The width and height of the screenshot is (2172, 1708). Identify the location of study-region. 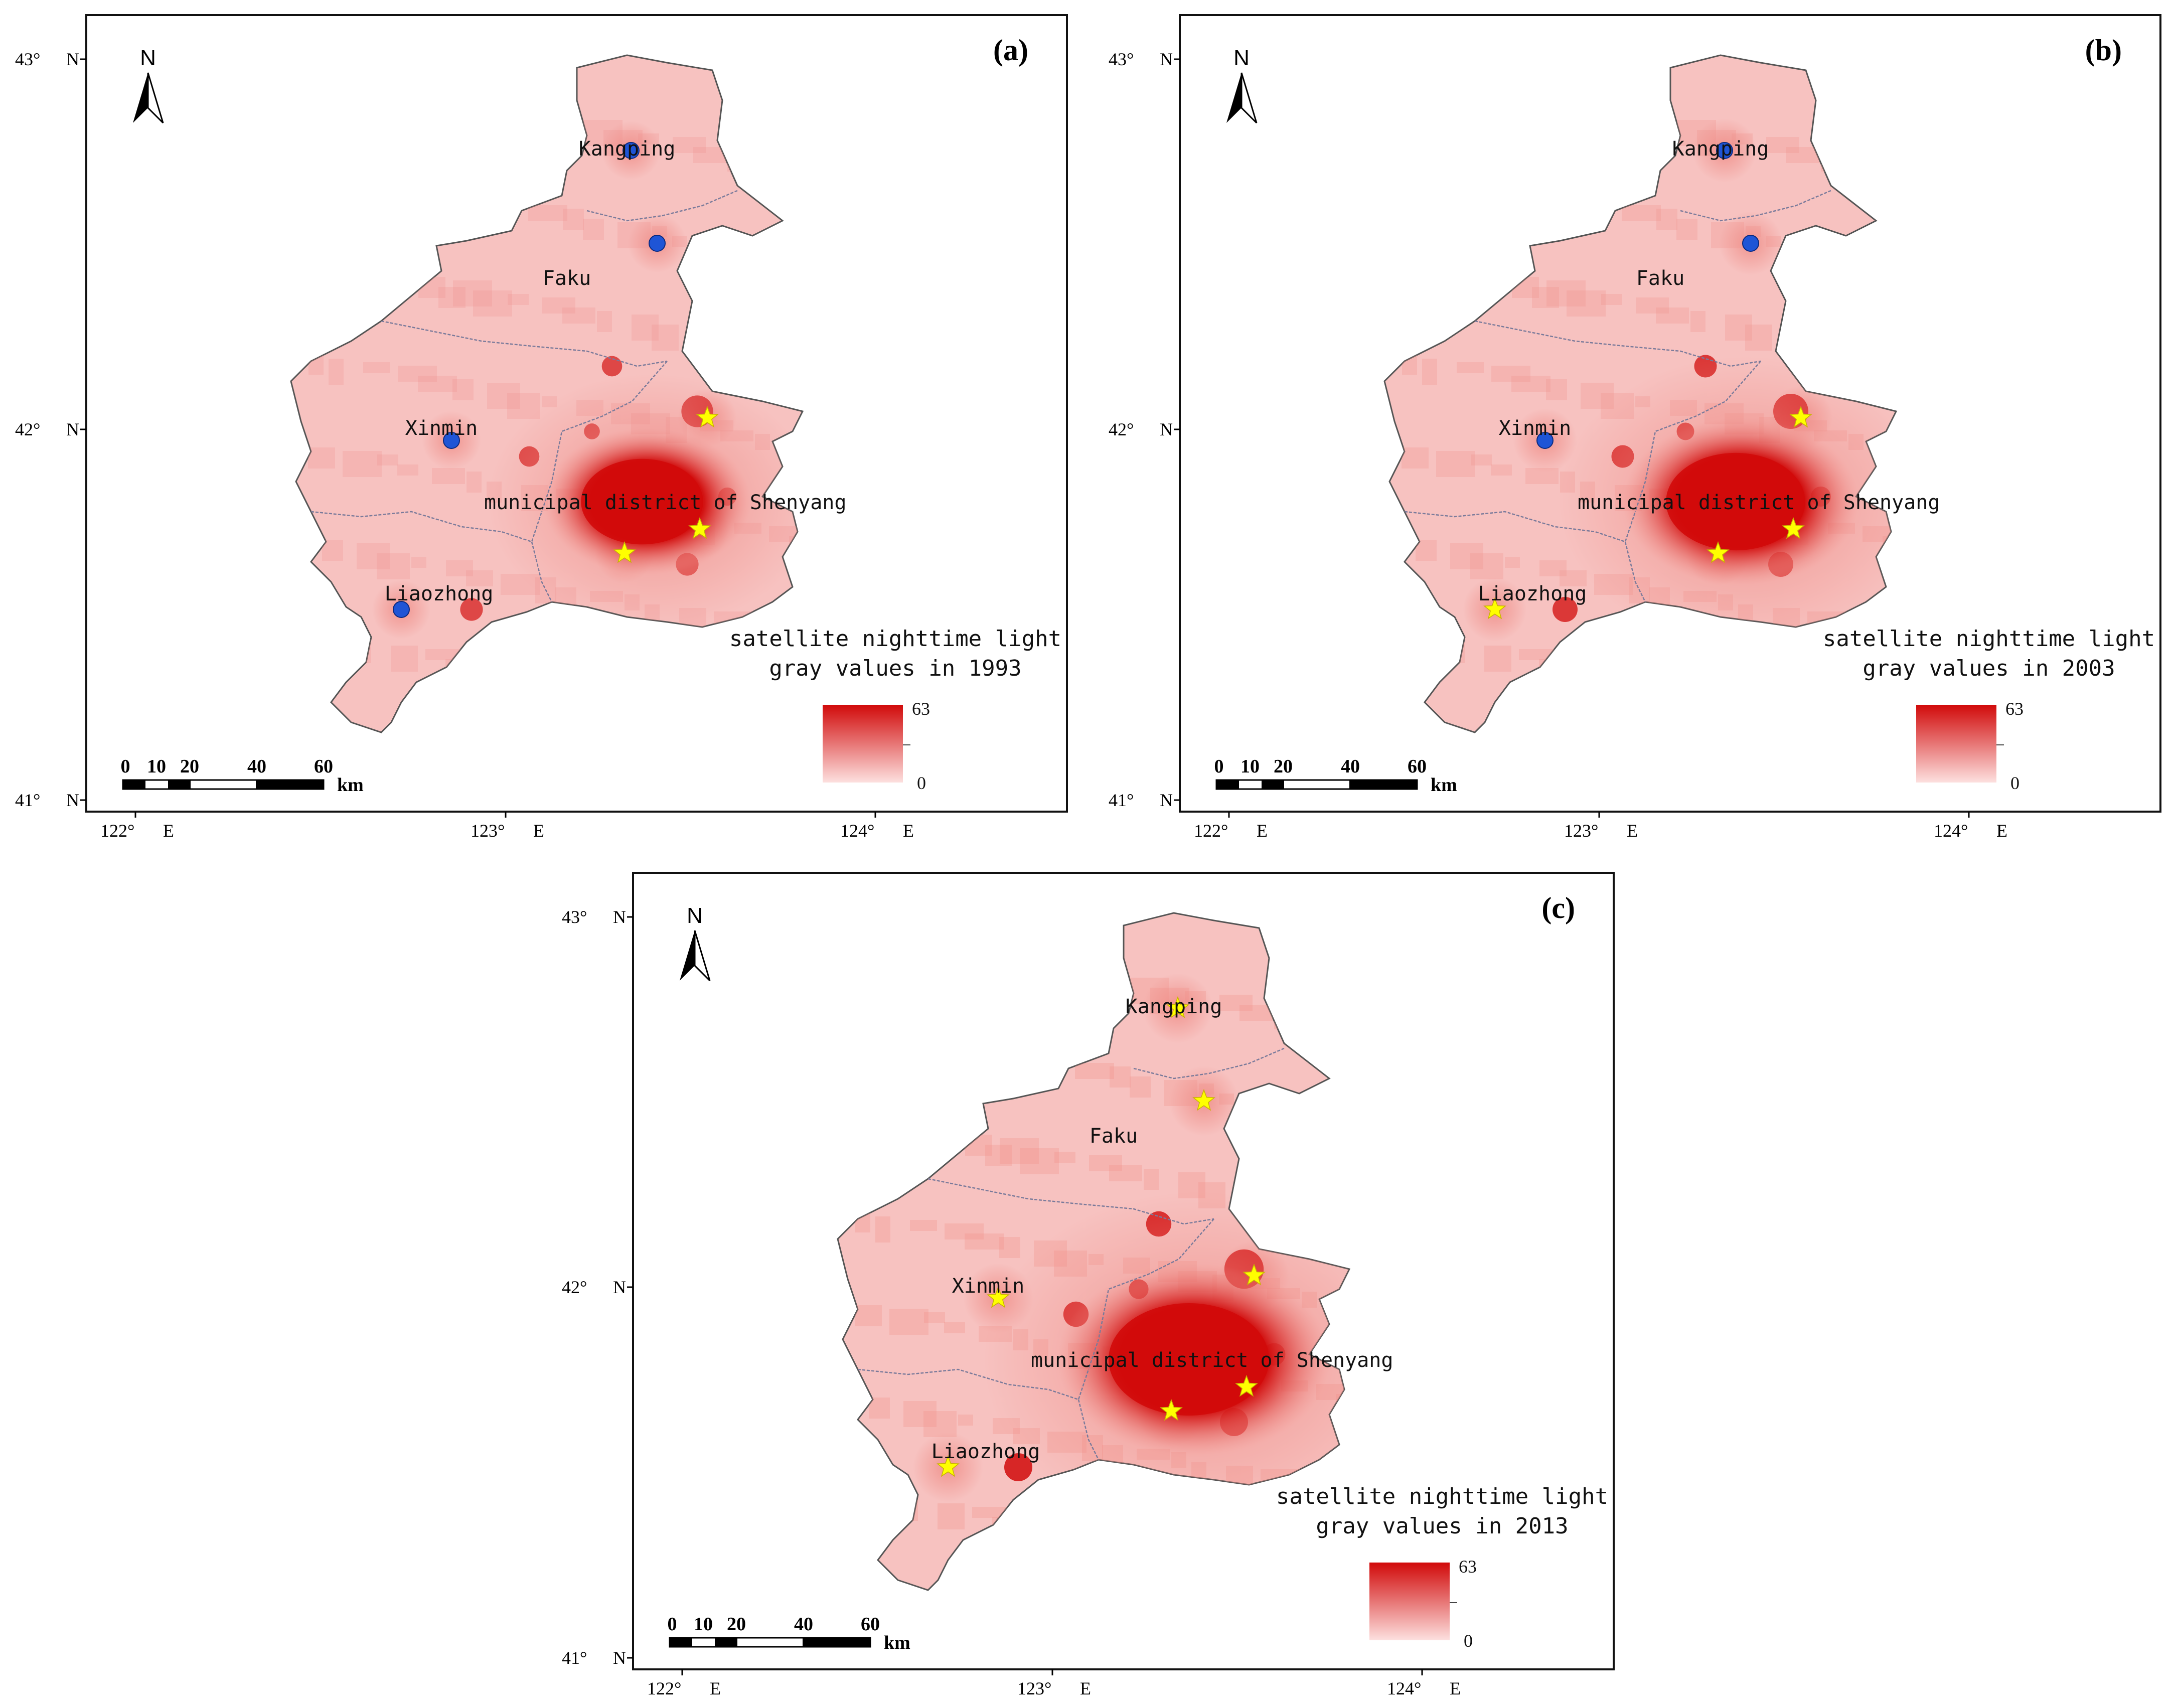
(547, 393).